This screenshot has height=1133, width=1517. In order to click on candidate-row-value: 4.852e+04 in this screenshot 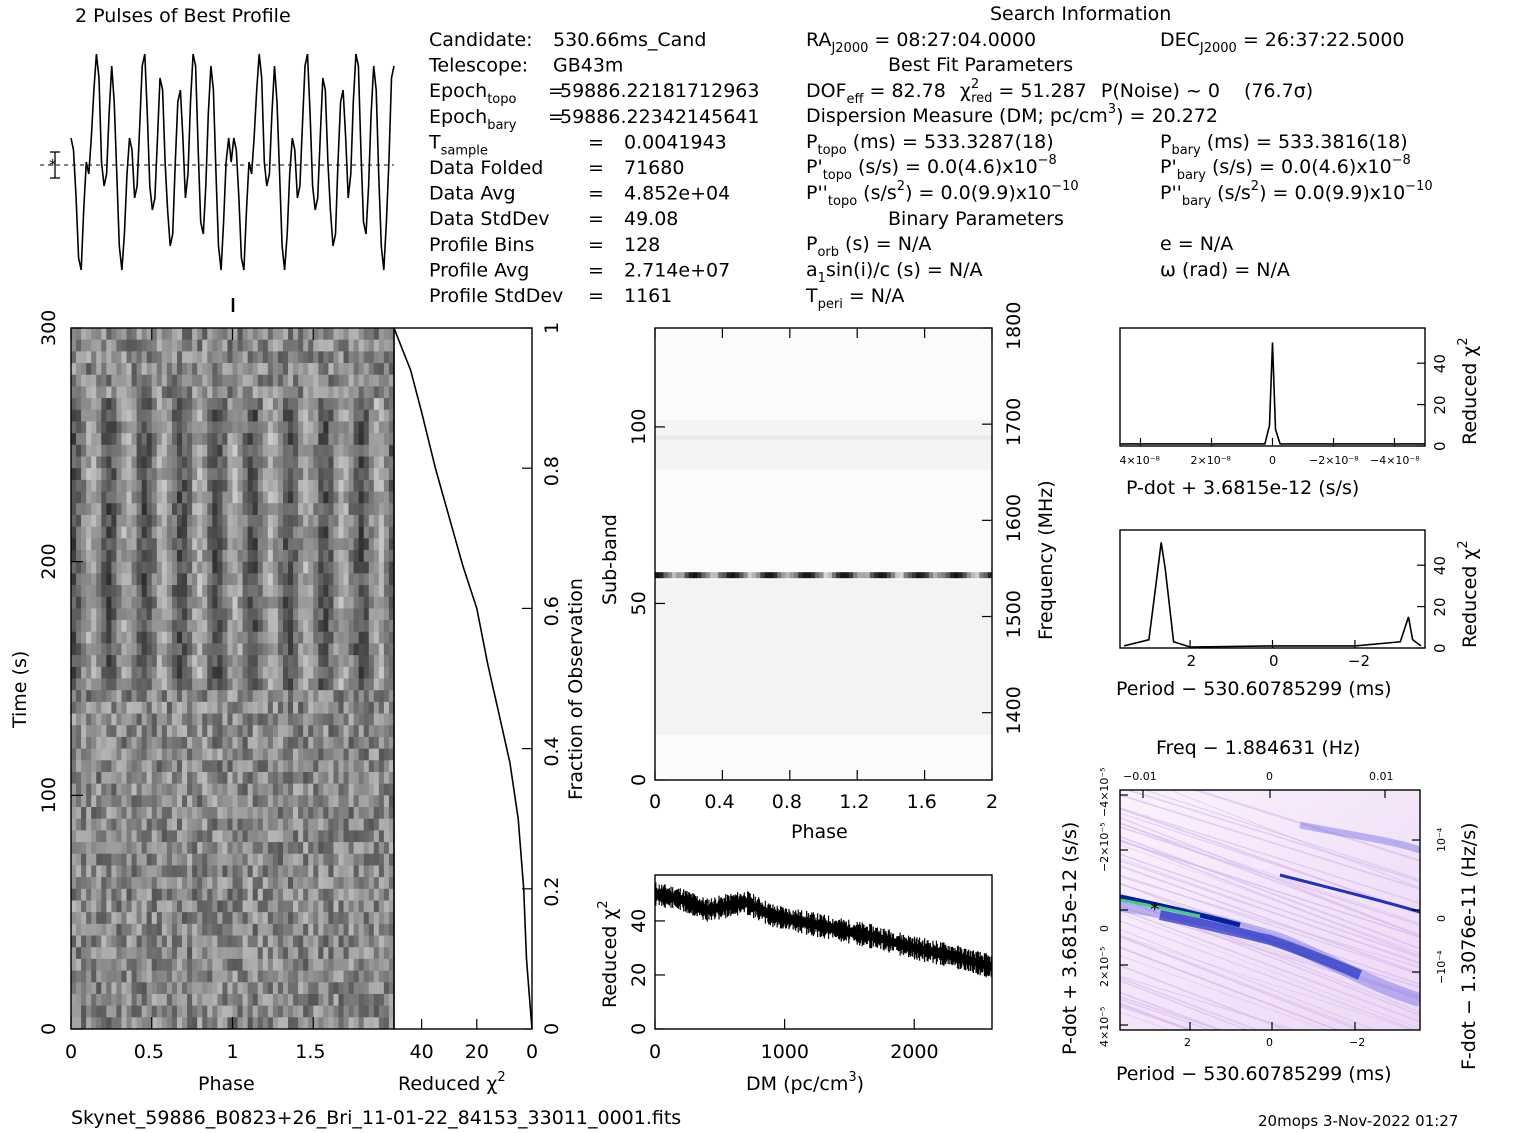, I will do `click(677, 194)`.